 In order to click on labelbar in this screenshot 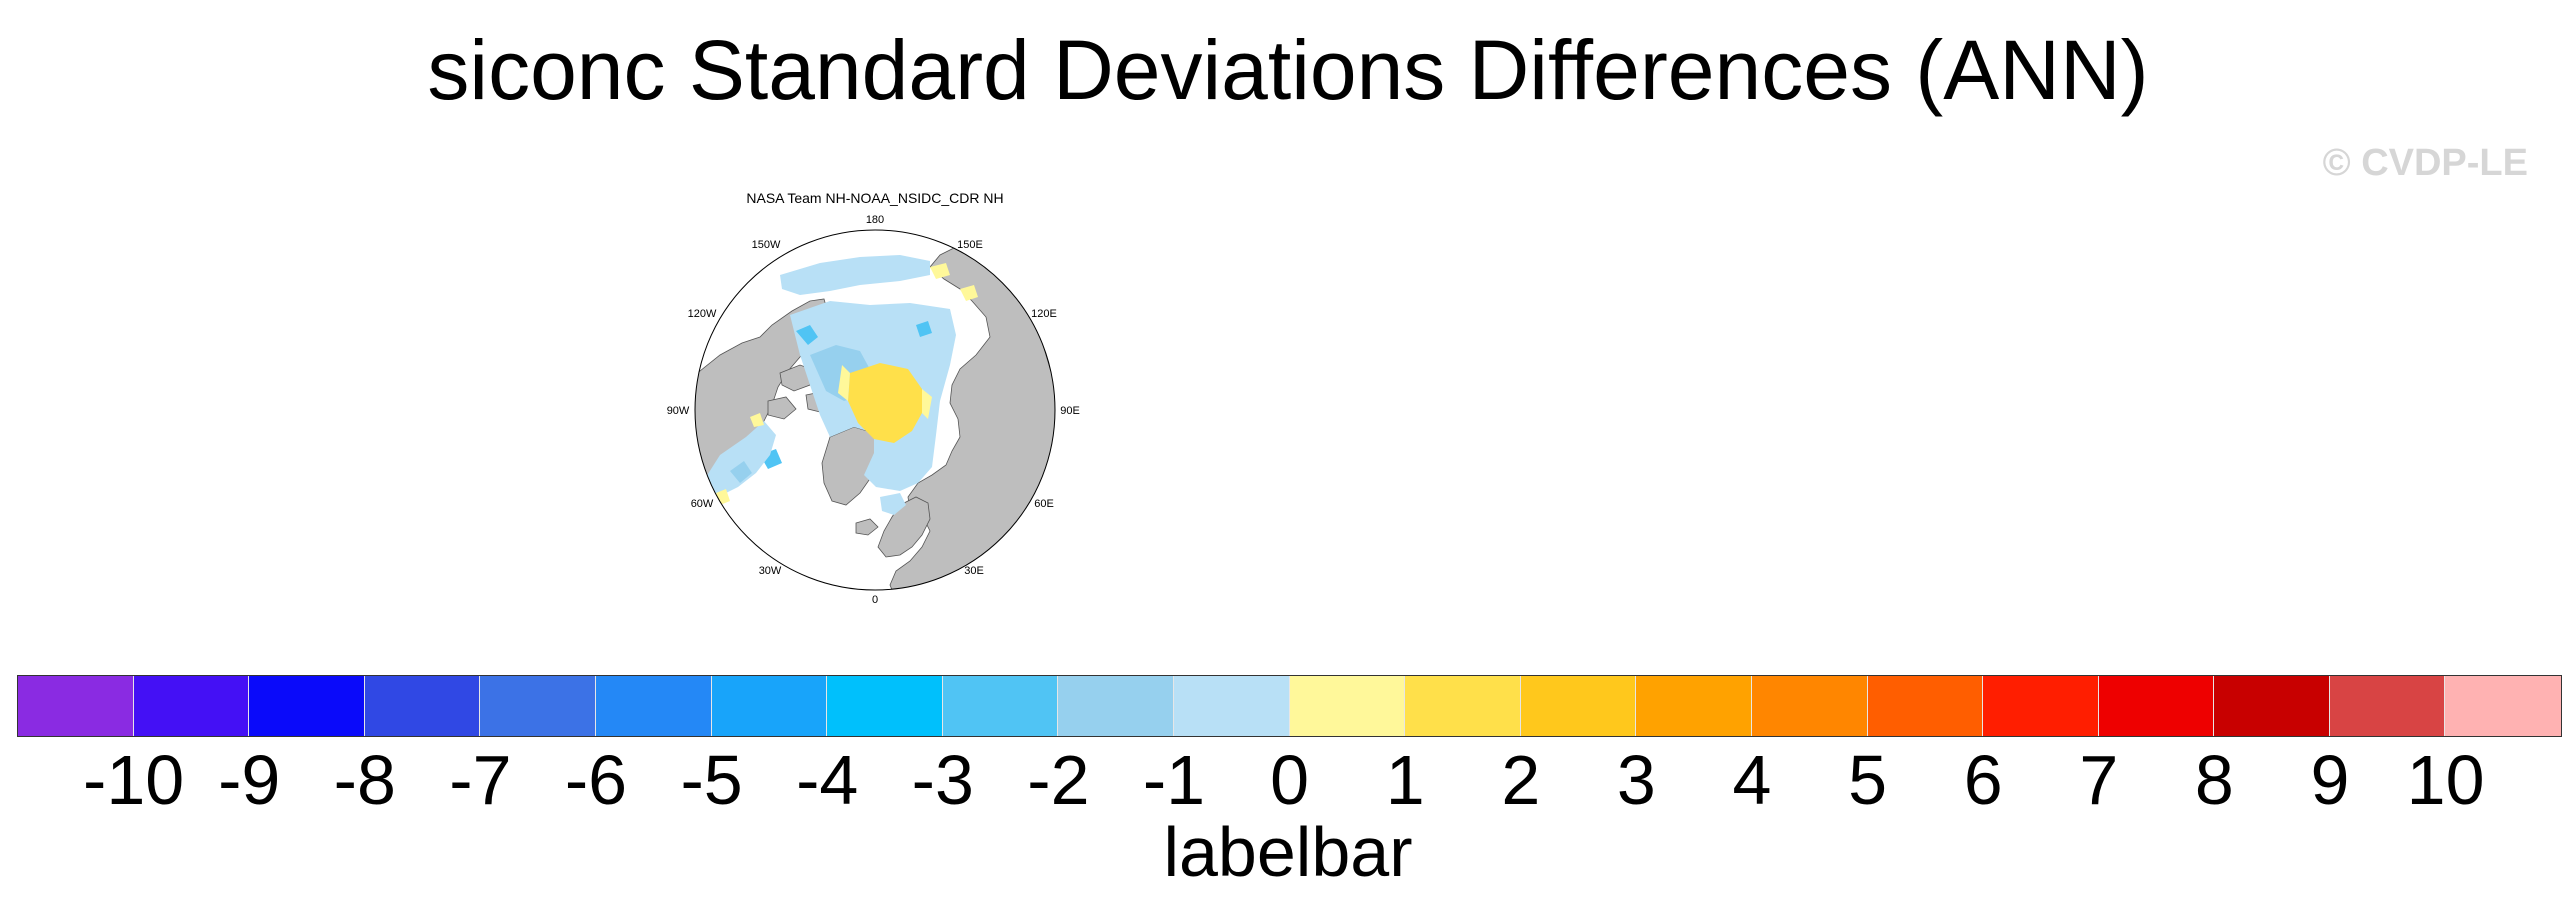, I will do `click(1289, 706)`.